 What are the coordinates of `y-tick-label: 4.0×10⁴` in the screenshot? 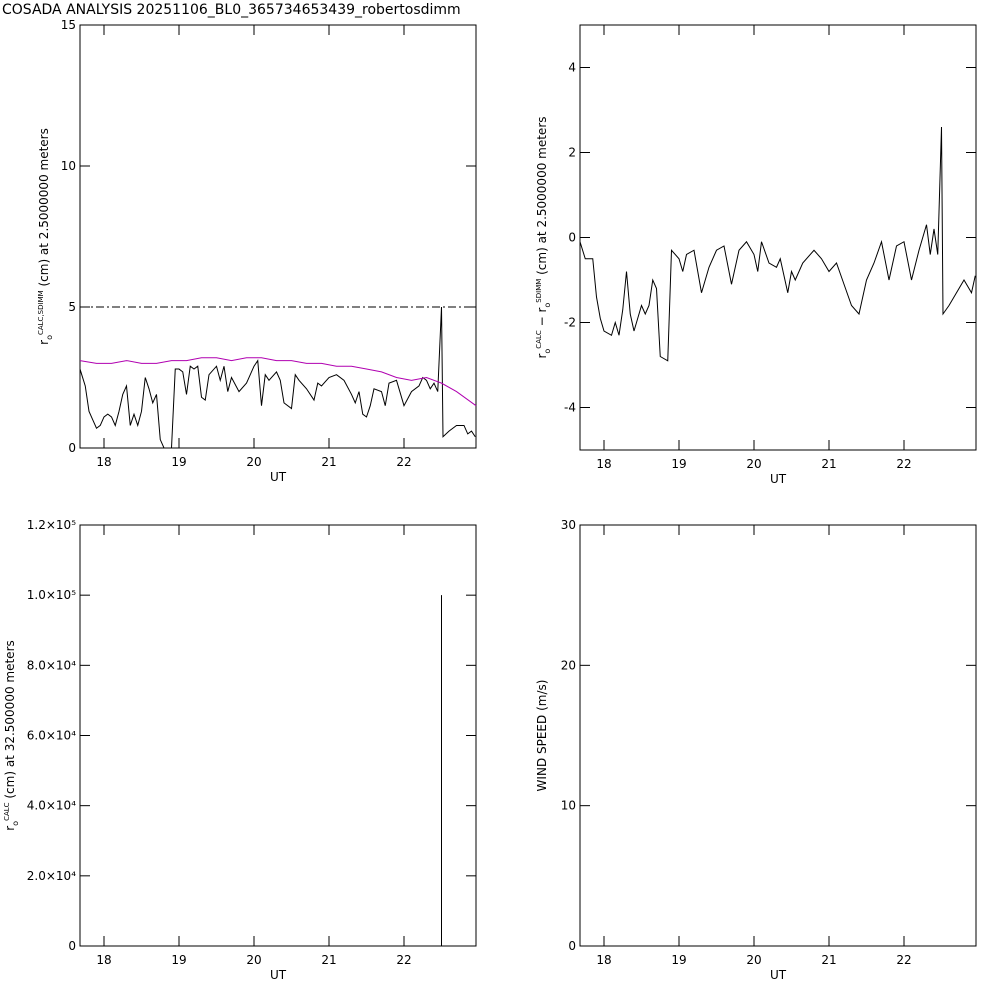 It's located at (51, 806).